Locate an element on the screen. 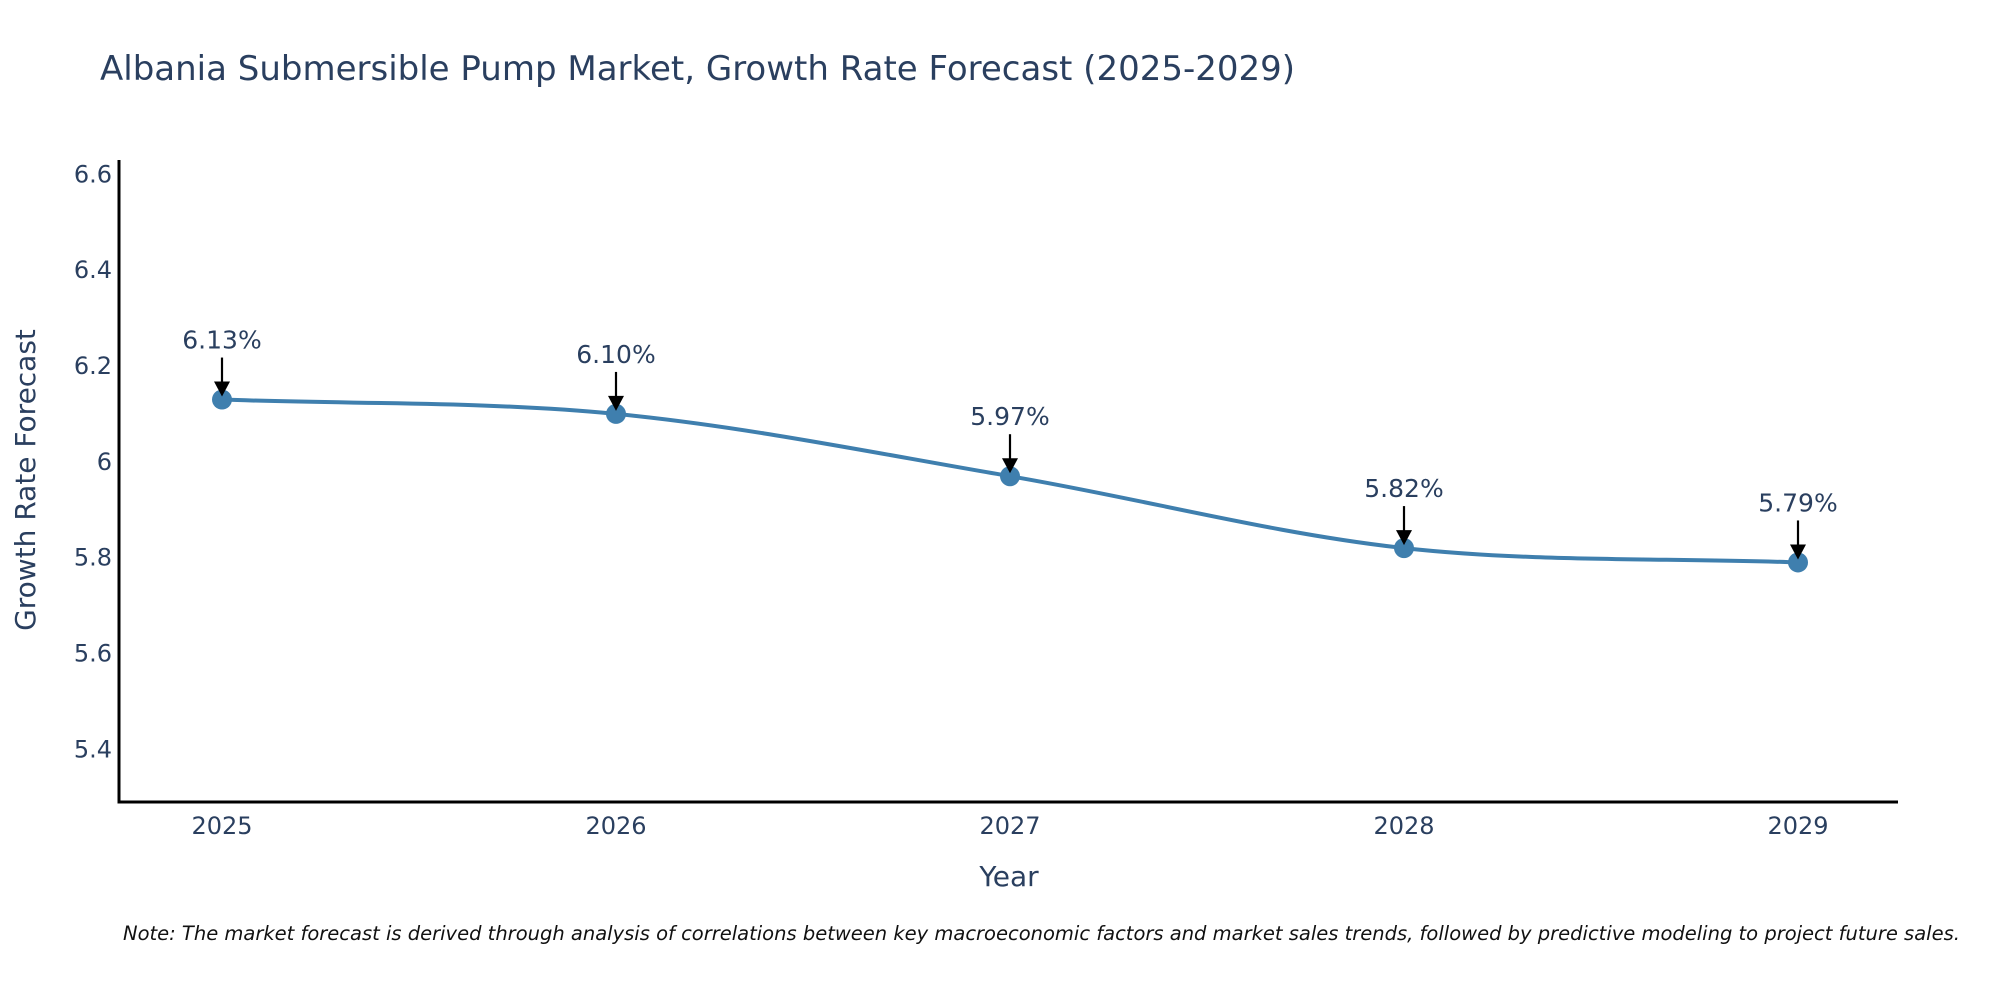 This screenshot has height=1000, width=2000. x-tick-label: 2027 is located at coordinates (1009, 826).